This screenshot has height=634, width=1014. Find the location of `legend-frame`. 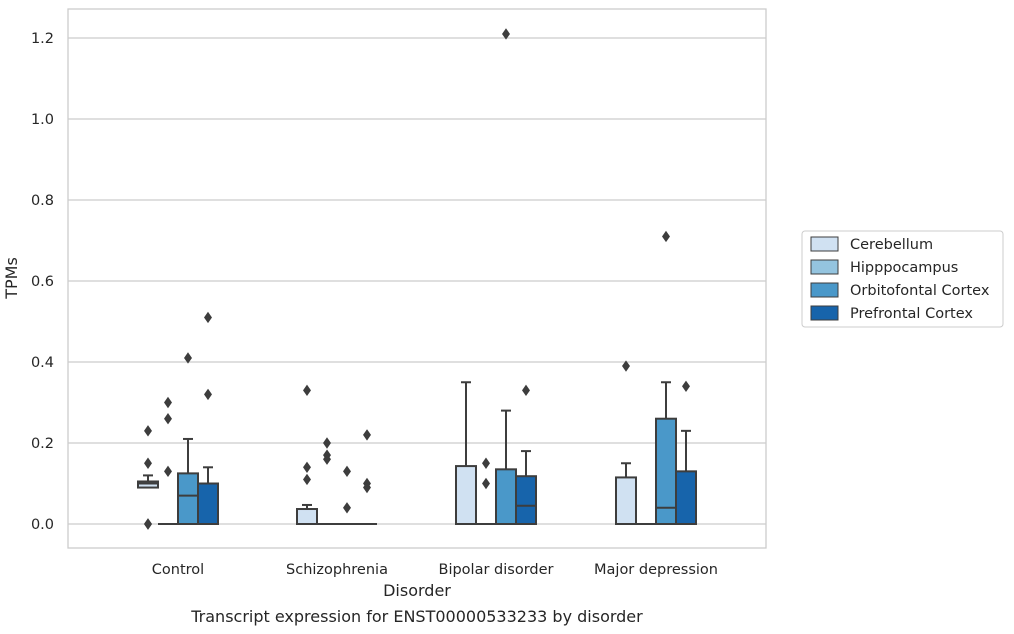

legend-frame is located at coordinates (902, 279).